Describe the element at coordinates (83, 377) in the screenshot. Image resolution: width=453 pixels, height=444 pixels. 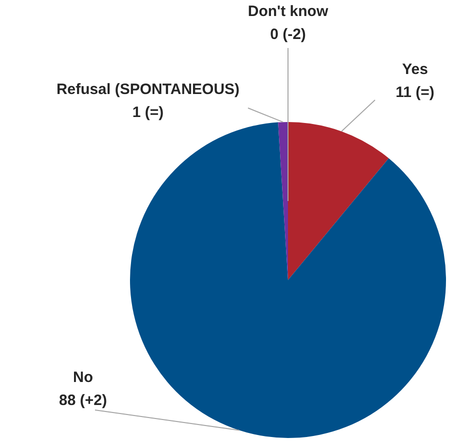
I see `slice-label: No` at that location.